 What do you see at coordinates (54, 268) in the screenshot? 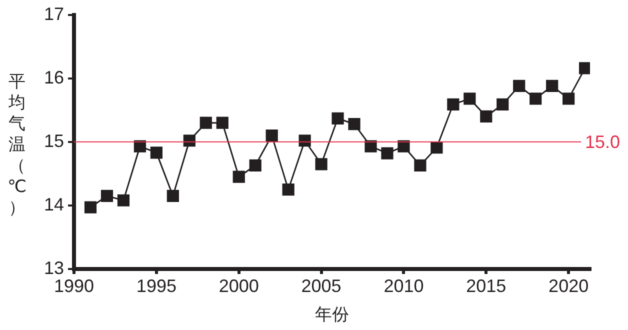
I see `y-tick-label: 13` at bounding box center [54, 268].